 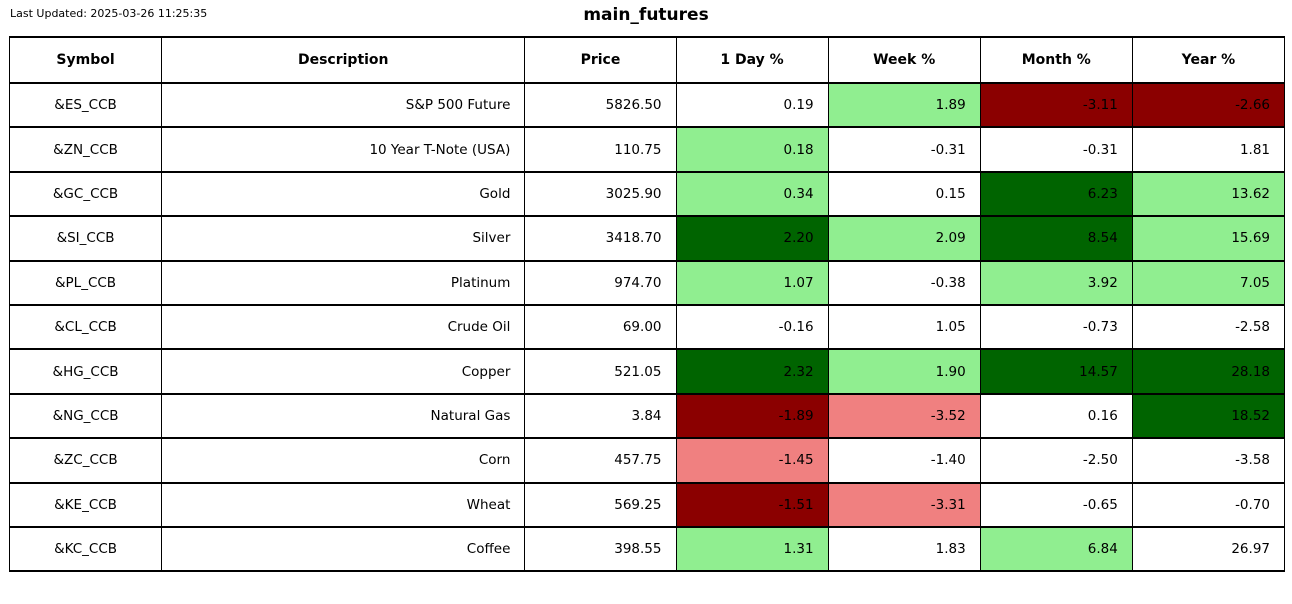 I want to click on month-pct-cell: -0.65, so click(x=1056, y=504).